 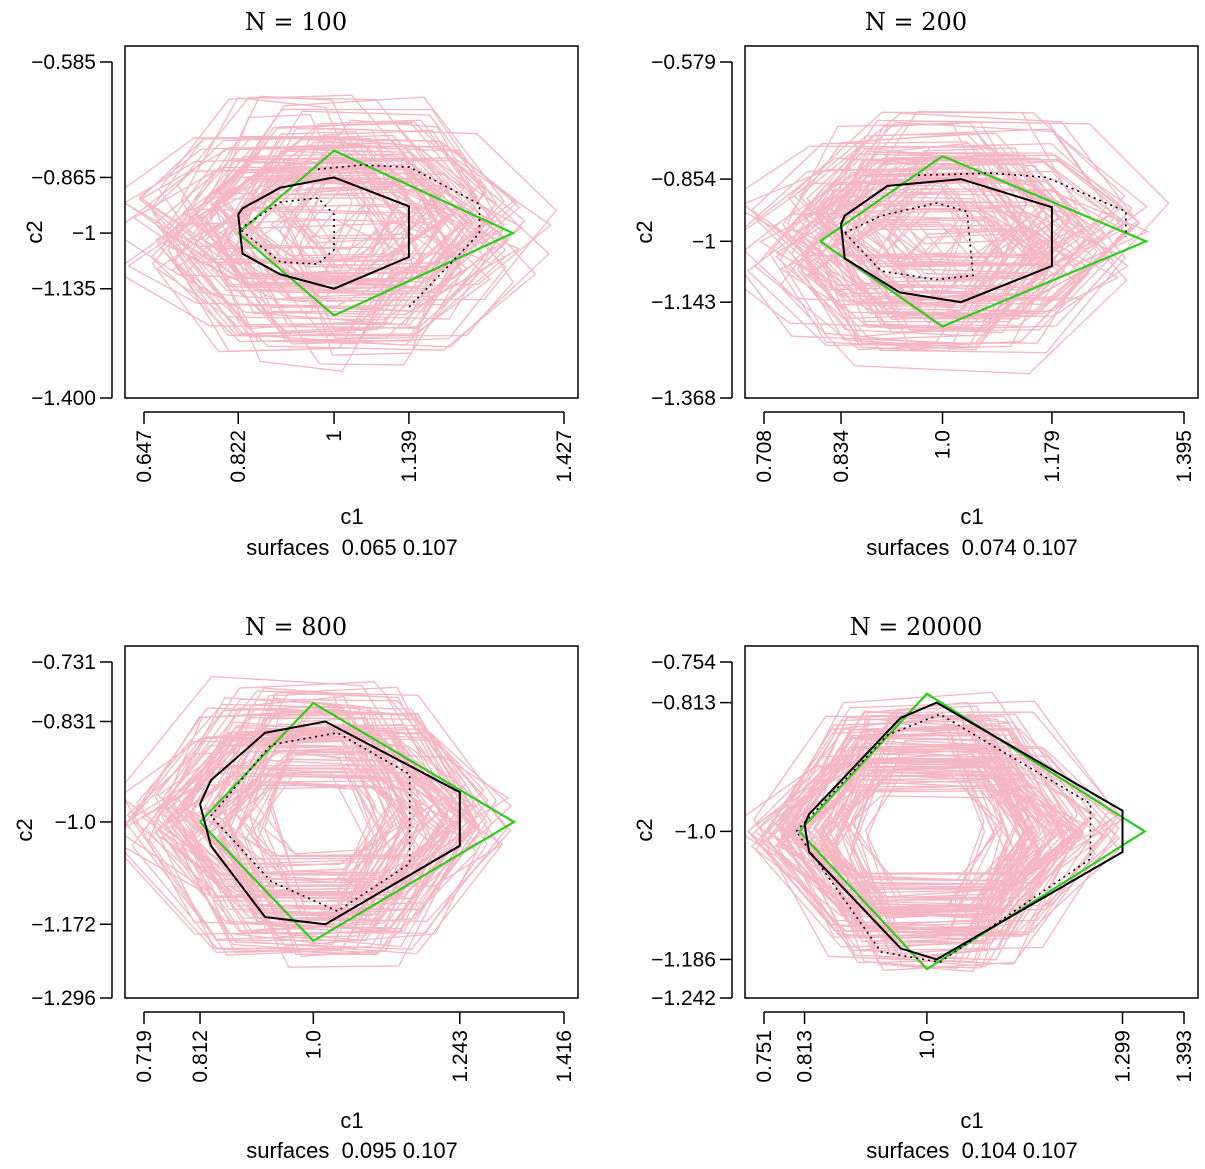 I want to click on x-tick-label: 0.751, so click(x=764, y=1056).